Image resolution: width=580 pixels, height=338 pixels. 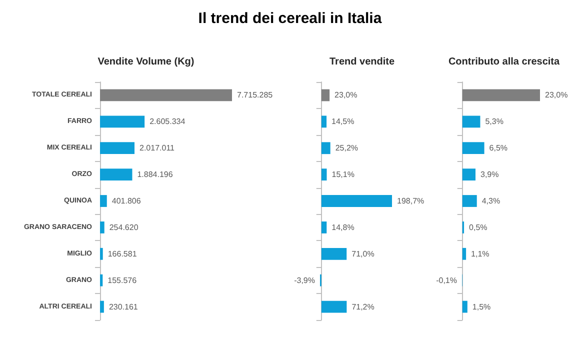 What do you see at coordinates (343, 175) in the screenshot?
I see `data-label: 15,1%` at bounding box center [343, 175].